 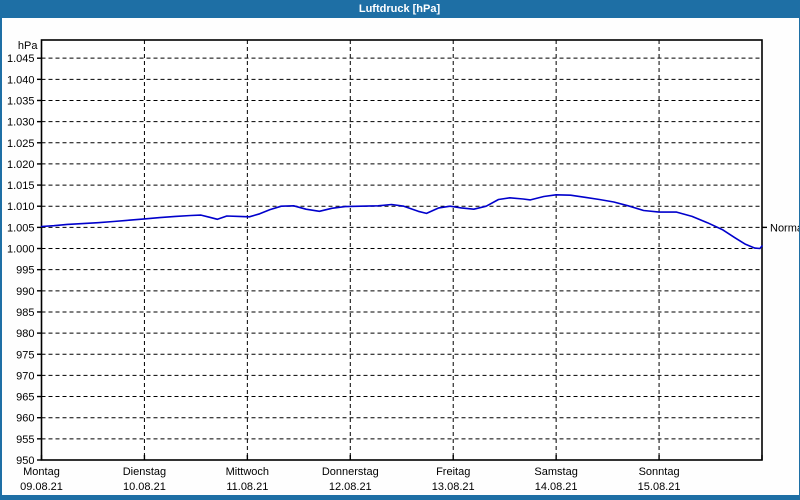 What do you see at coordinates (25, 355) in the screenshot?
I see `y-tick-label: 975` at bounding box center [25, 355].